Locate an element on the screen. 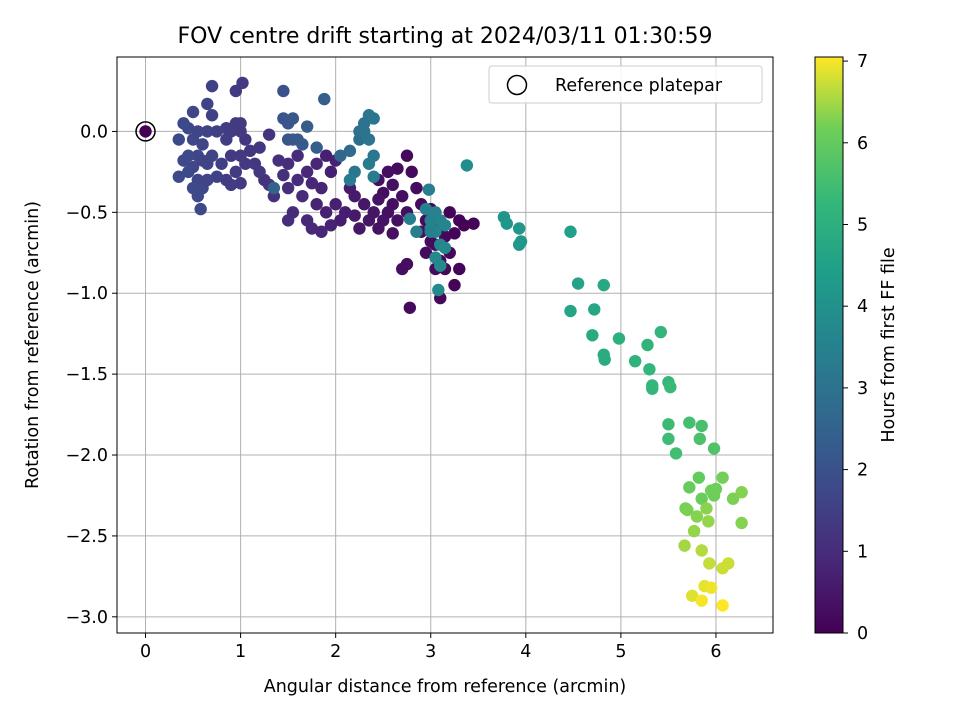 This screenshot has height=720, width=960. x-tick-label: 1 is located at coordinates (240, 652).